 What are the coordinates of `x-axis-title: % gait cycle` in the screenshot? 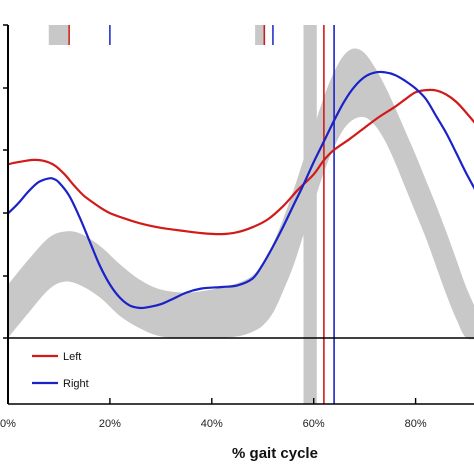 It's located at (275, 453).